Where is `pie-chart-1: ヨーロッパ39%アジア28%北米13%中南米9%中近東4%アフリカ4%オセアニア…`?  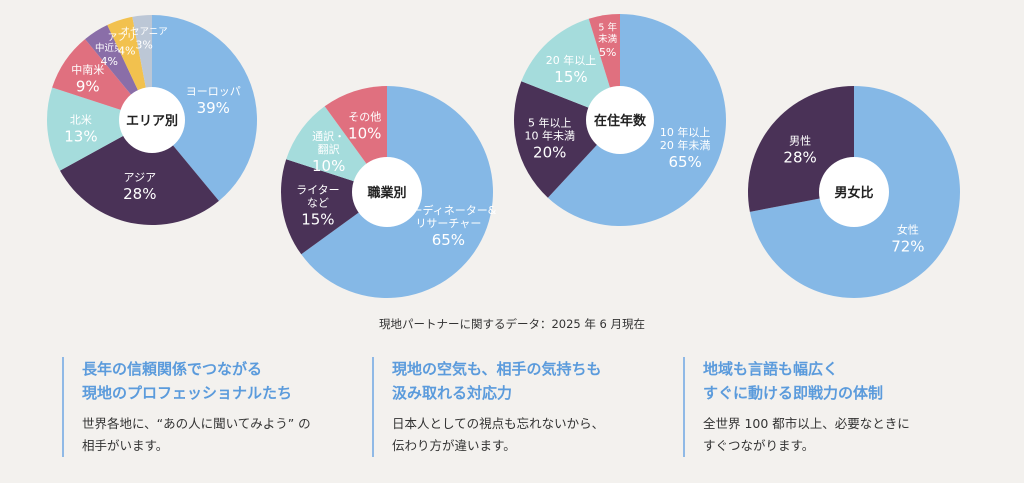
pie-chart-1: ヨーロッパ39%アジア28%北米13%中南米9%中近東4%アフリカ4%オセアニア… is located at coordinates (152, 120).